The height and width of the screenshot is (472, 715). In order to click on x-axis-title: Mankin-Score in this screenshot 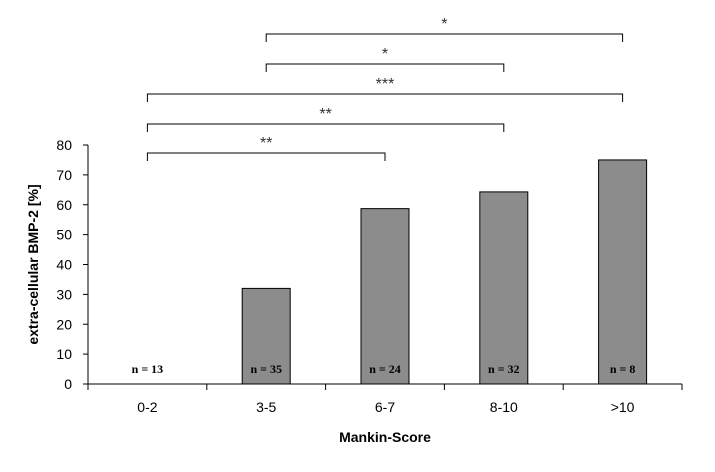, I will do `click(385, 437)`.